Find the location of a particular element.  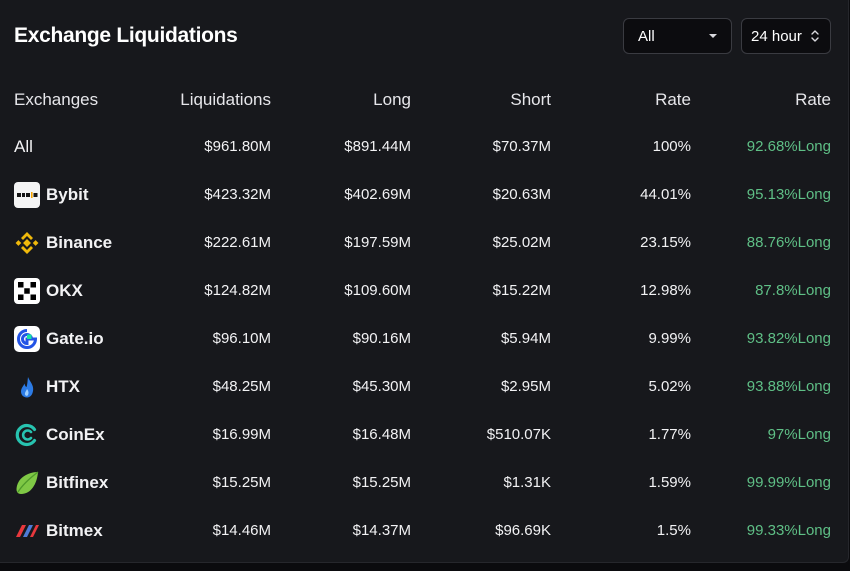

bitmex-logo-icon is located at coordinates (27, 531).